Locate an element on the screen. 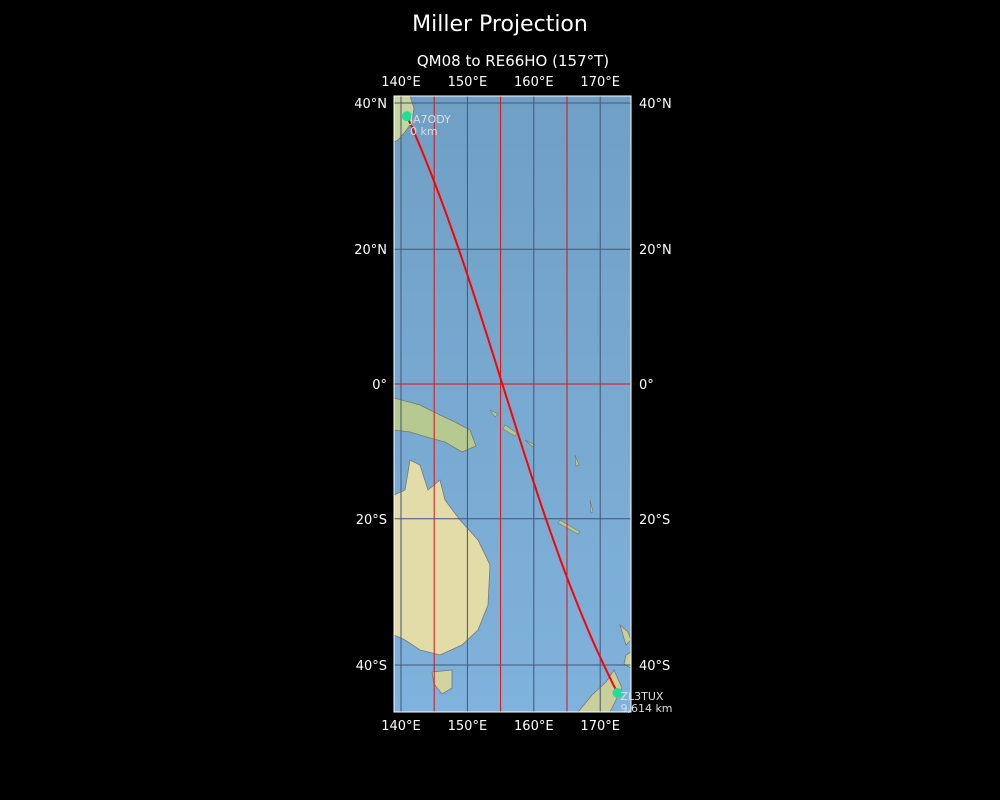  land-tasmania is located at coordinates (442, 682).